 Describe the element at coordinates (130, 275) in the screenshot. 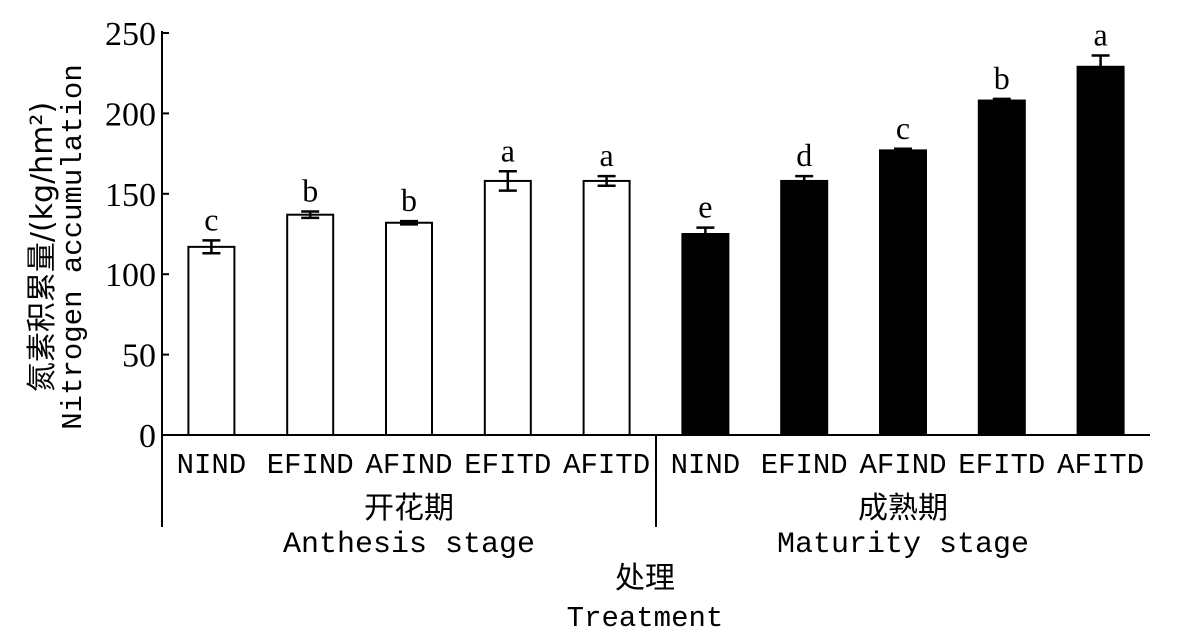

I see `y-tick-label: 100` at that location.